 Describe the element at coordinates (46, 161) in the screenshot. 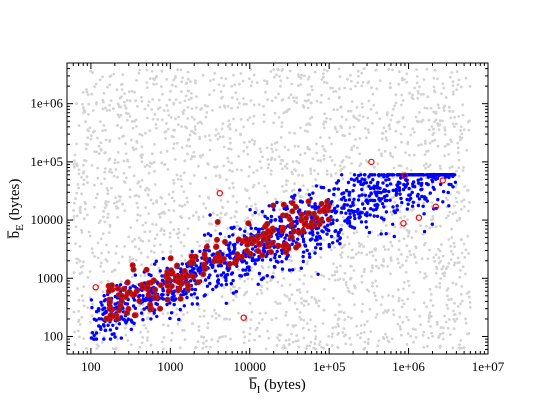

I see `y-tick-label: 1e+05` at that location.